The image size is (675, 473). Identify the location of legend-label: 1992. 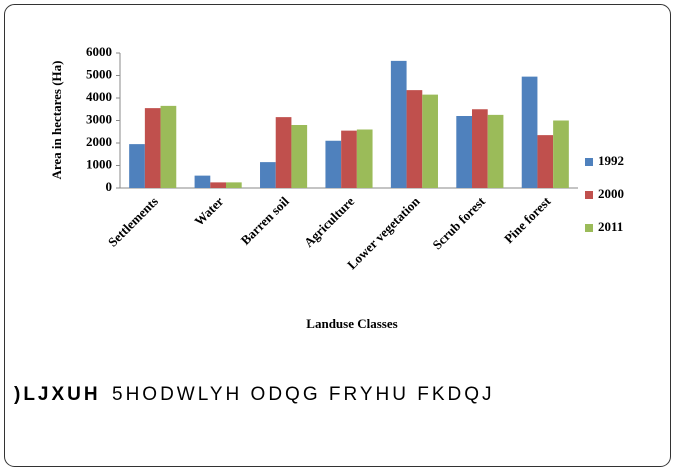
(611, 160).